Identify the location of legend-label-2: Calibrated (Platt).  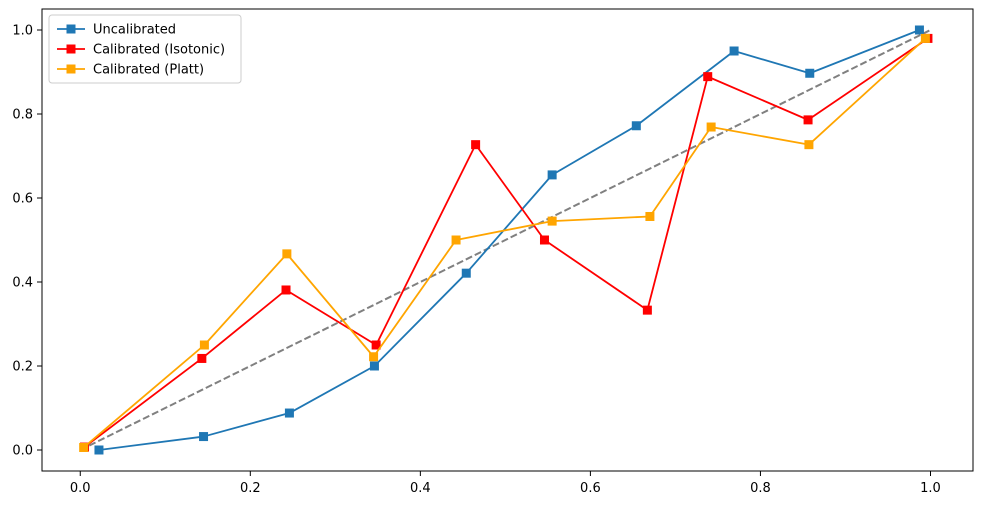
(148, 70).